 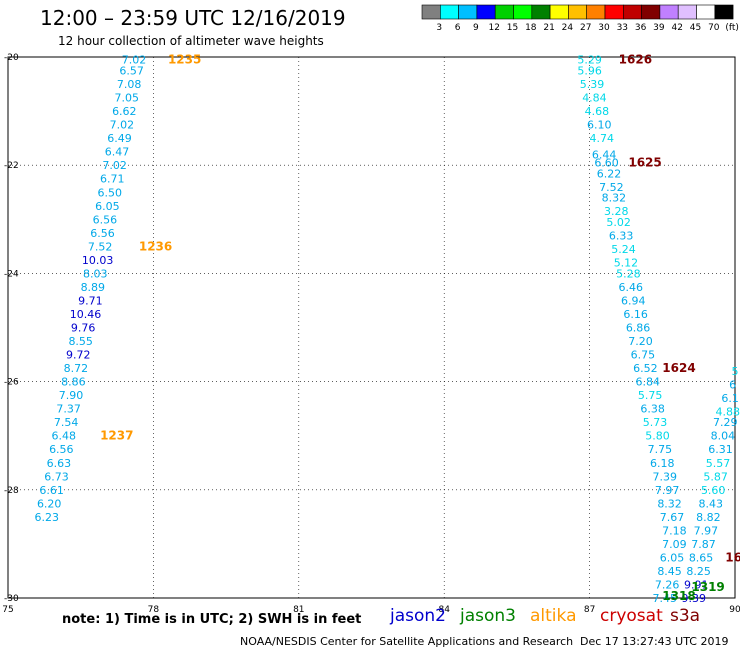 I want to click on wave-height-point: 5.02, so click(x=618, y=222).